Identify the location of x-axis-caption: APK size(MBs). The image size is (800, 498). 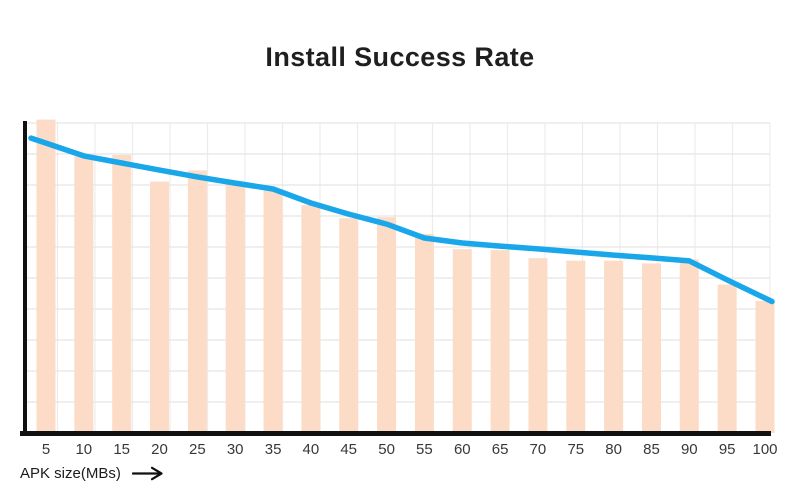
(94, 473).